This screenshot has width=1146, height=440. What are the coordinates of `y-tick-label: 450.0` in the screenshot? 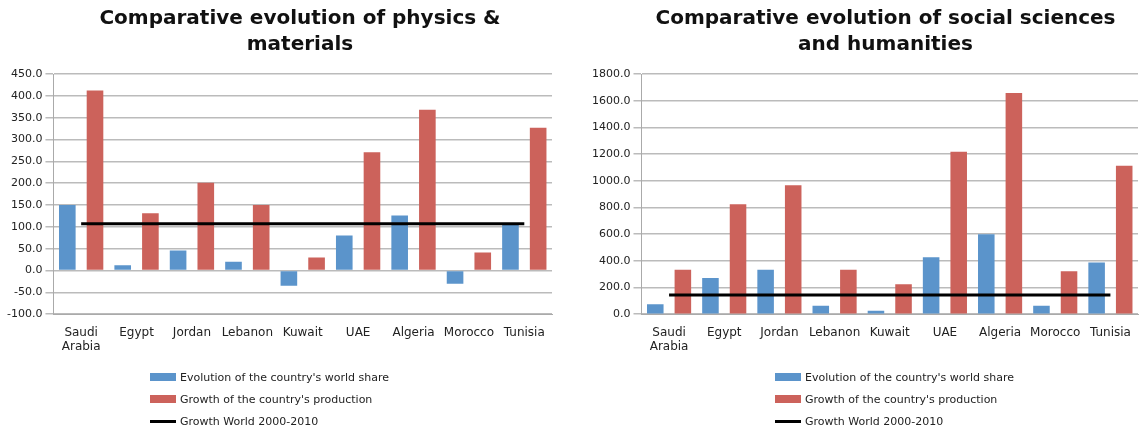 It's located at (26, 73).